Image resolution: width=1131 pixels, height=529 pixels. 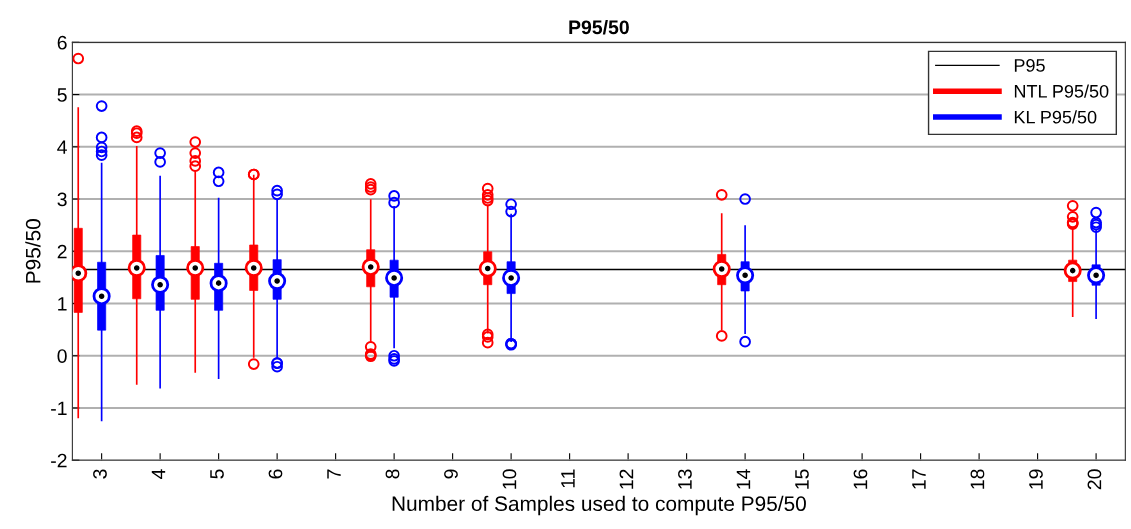 I want to click on x-tick-label: 10, so click(x=509, y=479).